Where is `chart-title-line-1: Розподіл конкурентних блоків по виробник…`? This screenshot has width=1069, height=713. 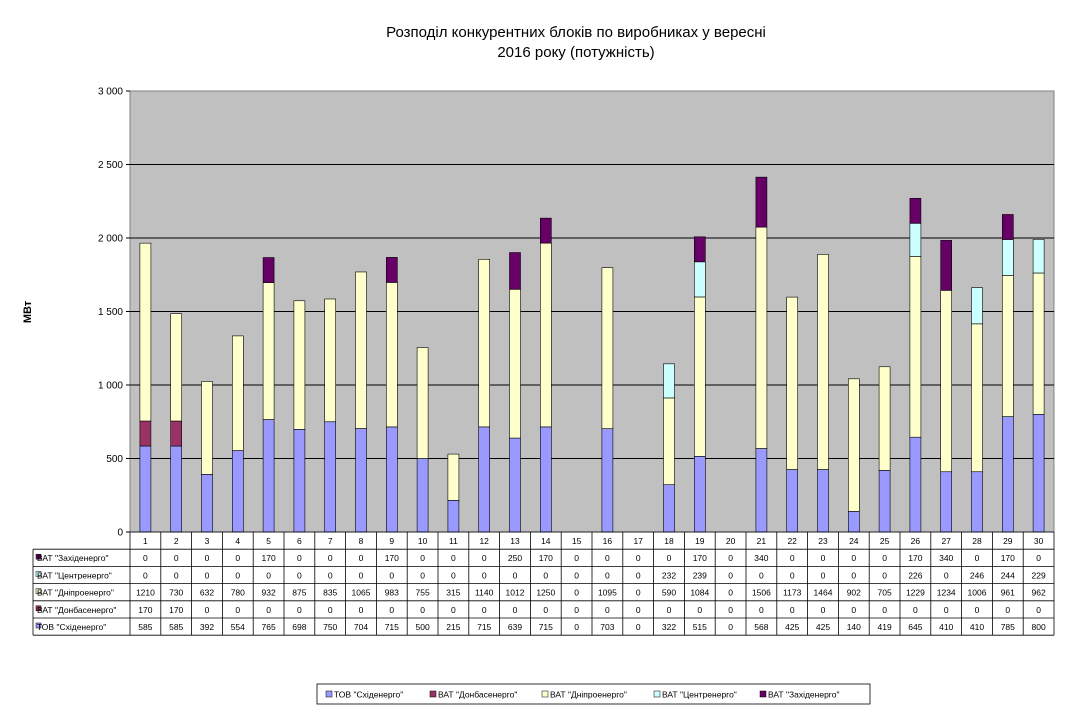 chart-title-line-1: Розподіл конкурентних блоків по виробник… is located at coordinates (576, 32).